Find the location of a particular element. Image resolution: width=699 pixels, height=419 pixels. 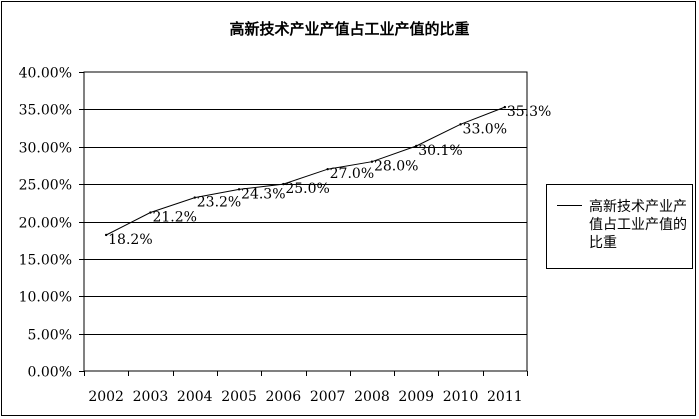

x-tick-label: 2004 is located at coordinates (195, 397).